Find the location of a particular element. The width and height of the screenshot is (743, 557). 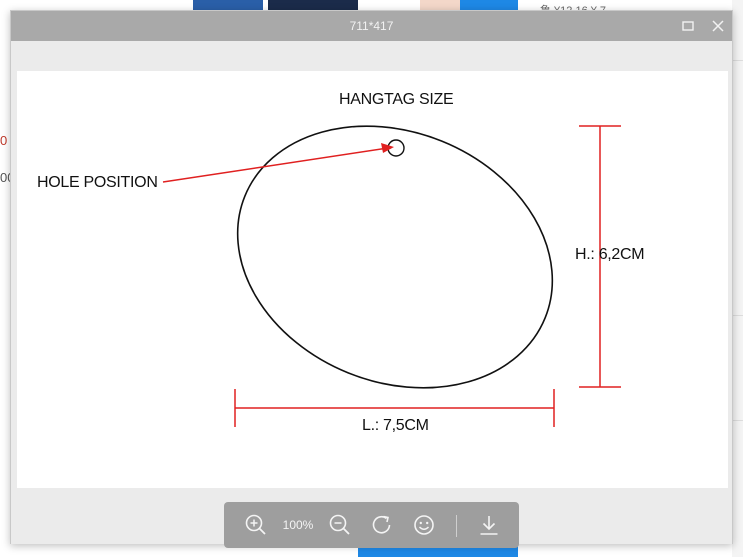

maximize-button is located at coordinates (688, 26).